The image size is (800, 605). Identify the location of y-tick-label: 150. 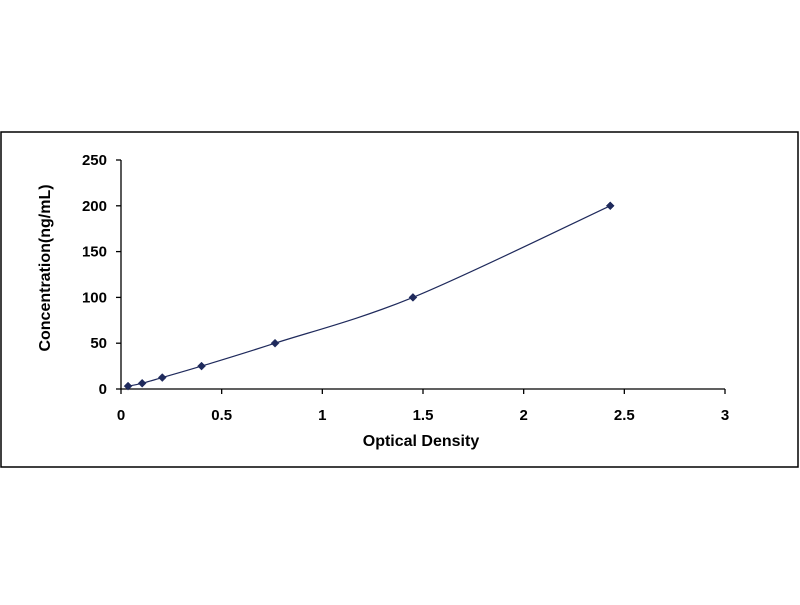
(94, 252).